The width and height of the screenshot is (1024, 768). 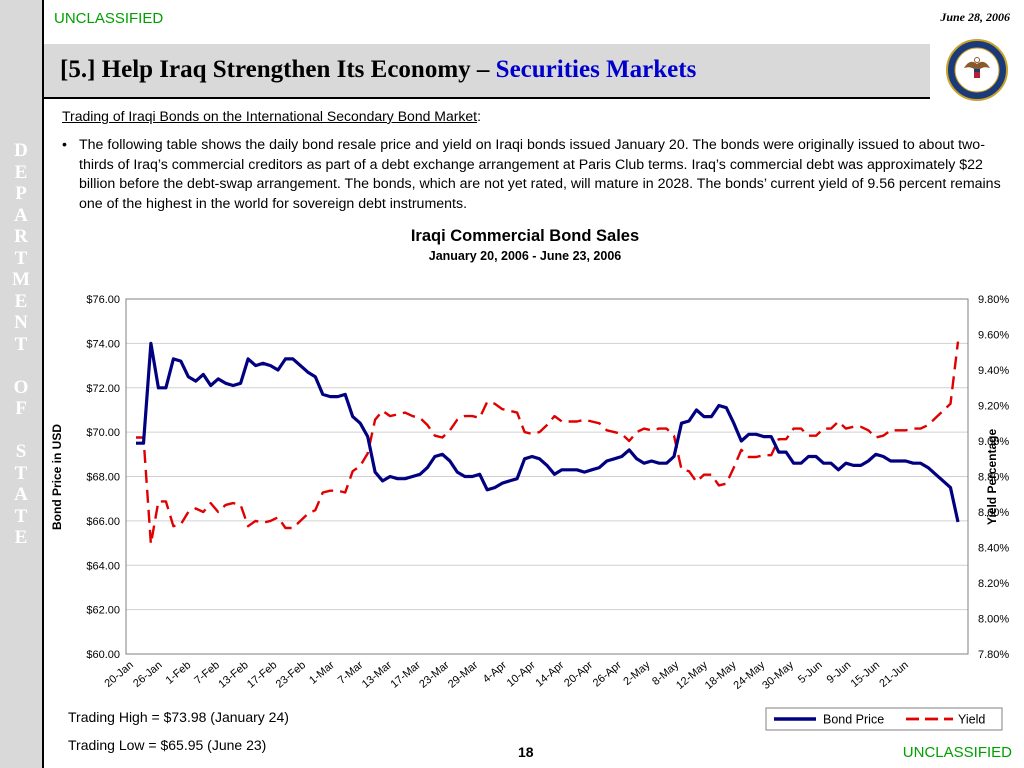 What do you see at coordinates (596, 69) in the screenshot?
I see `title-highlight: Securities Markets` at bounding box center [596, 69].